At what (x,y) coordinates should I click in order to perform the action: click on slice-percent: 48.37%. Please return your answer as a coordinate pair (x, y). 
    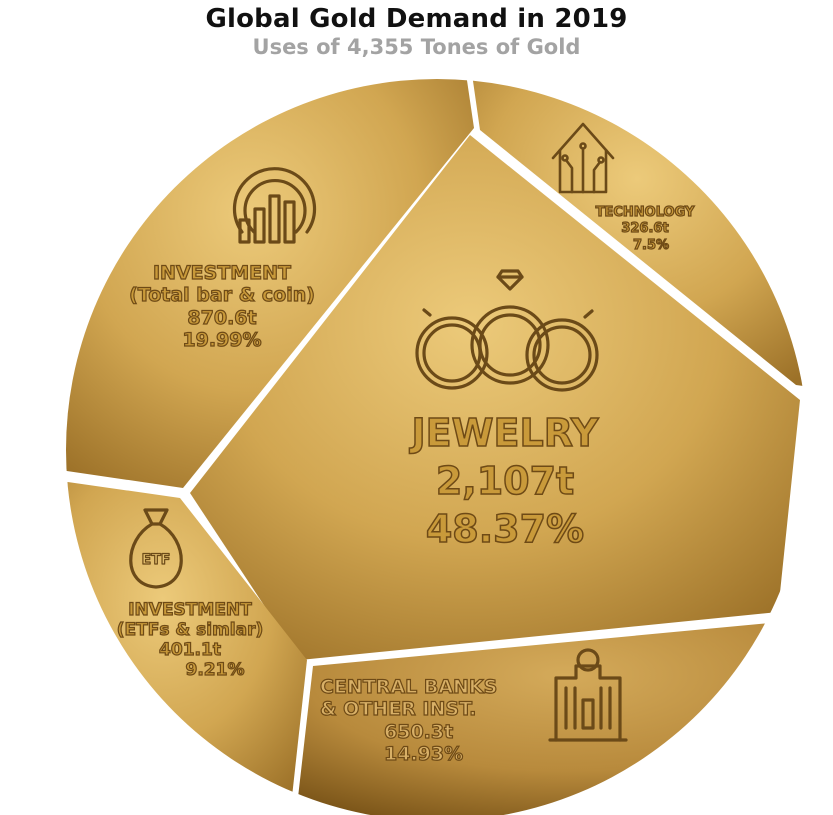
    Looking at the image, I should click on (505, 528).